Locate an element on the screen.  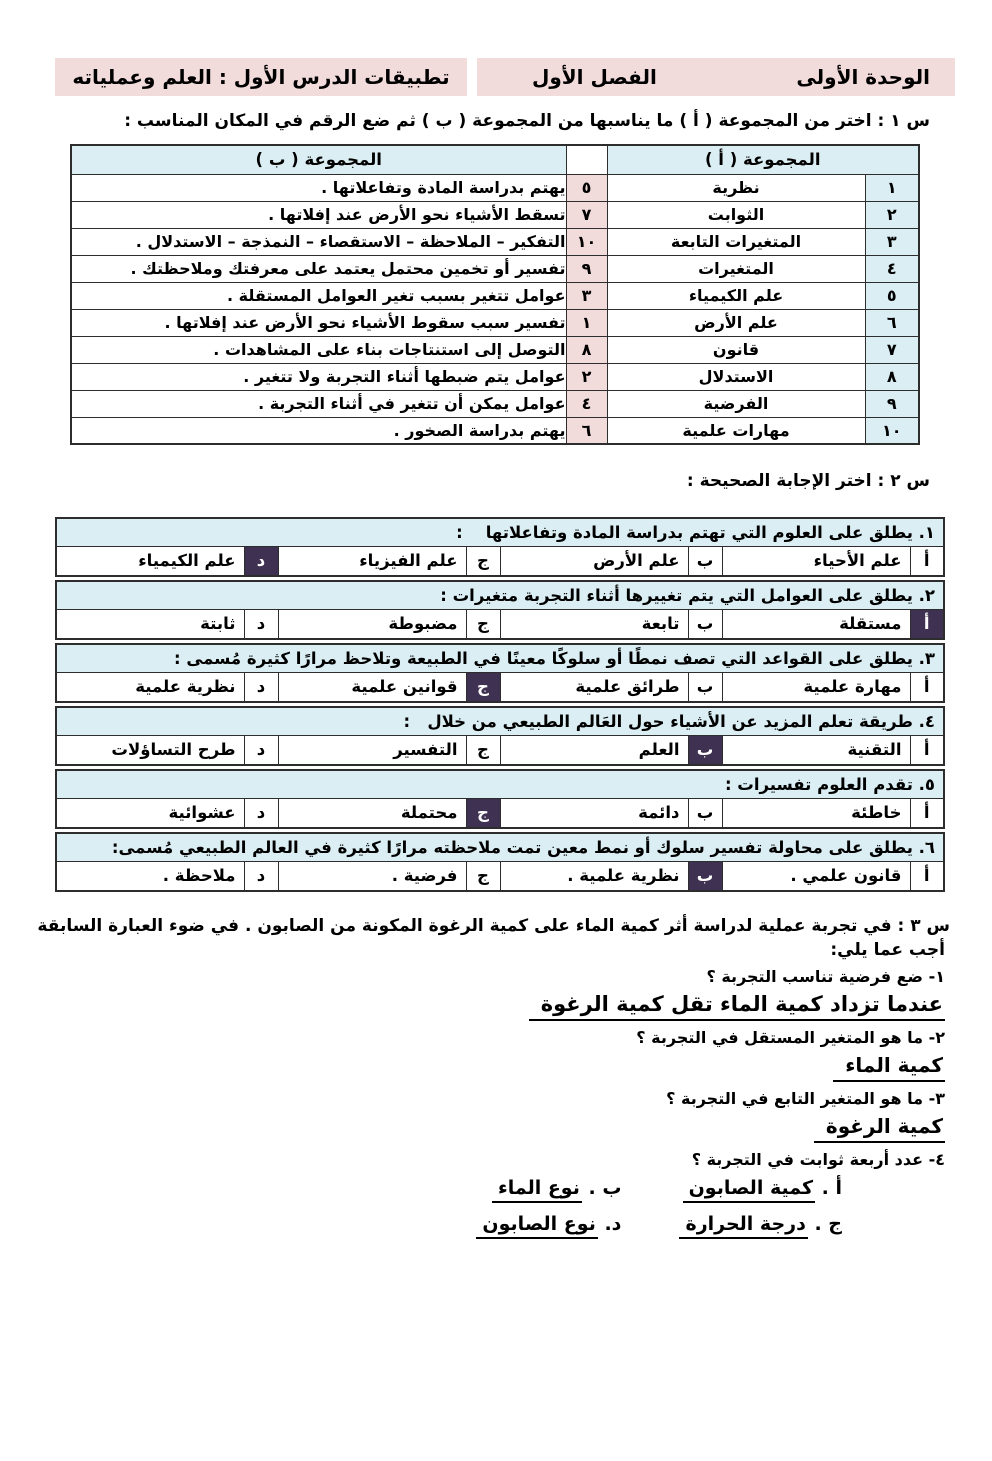
option-text-cell: عشوائية is located at coordinates (150, 813).